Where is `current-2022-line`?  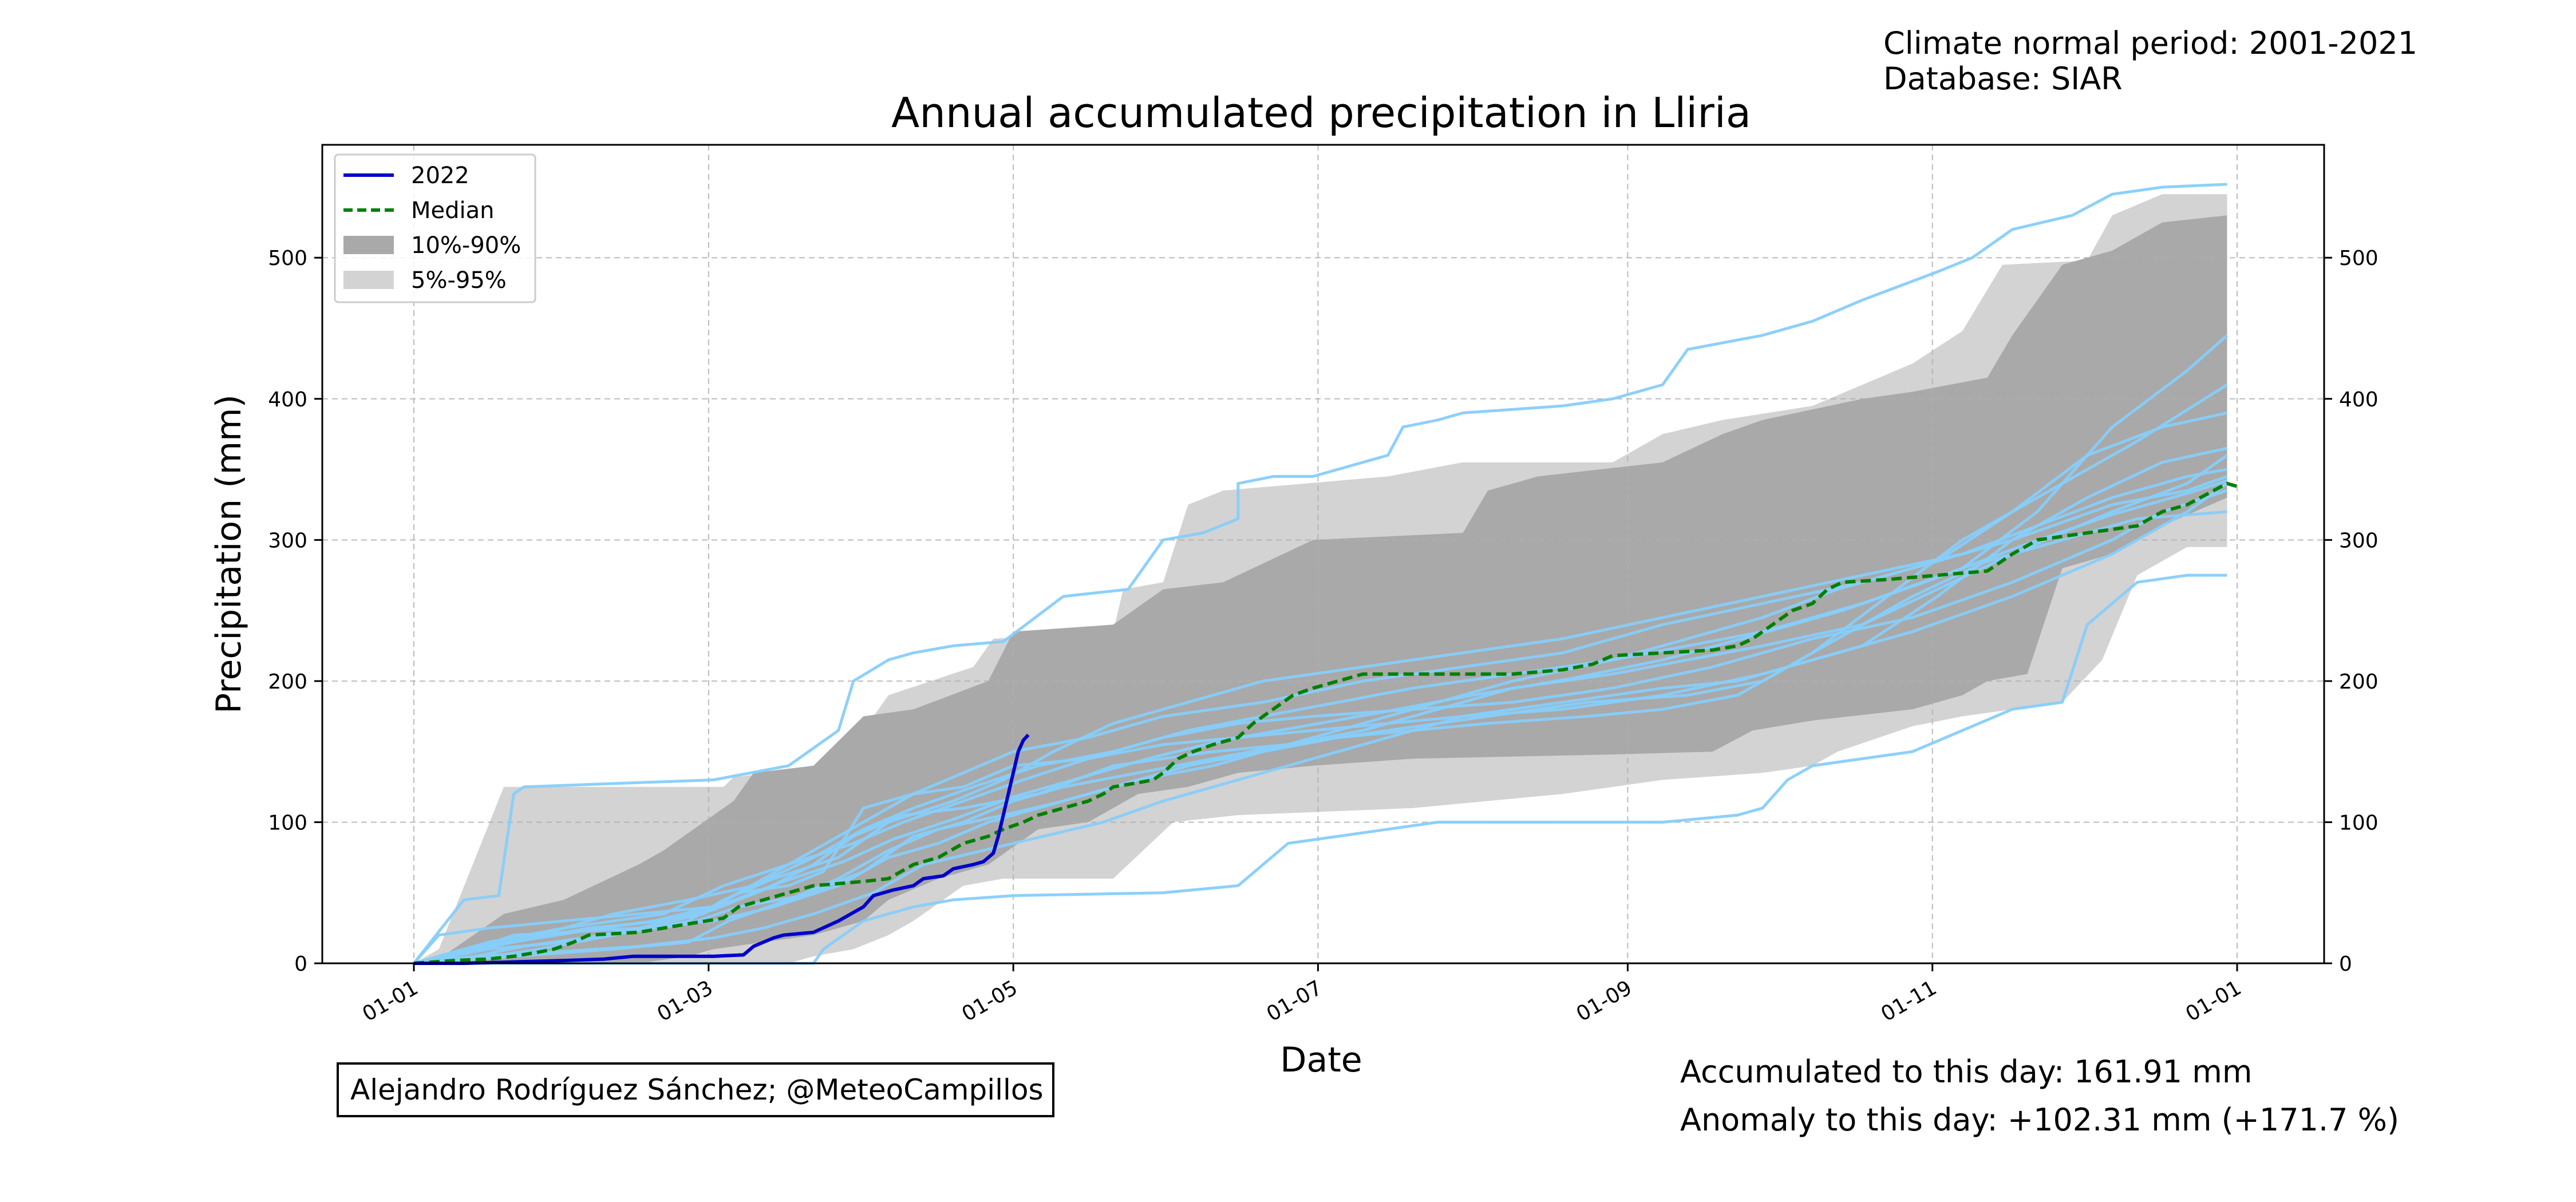 current-2022-line is located at coordinates (722, 849).